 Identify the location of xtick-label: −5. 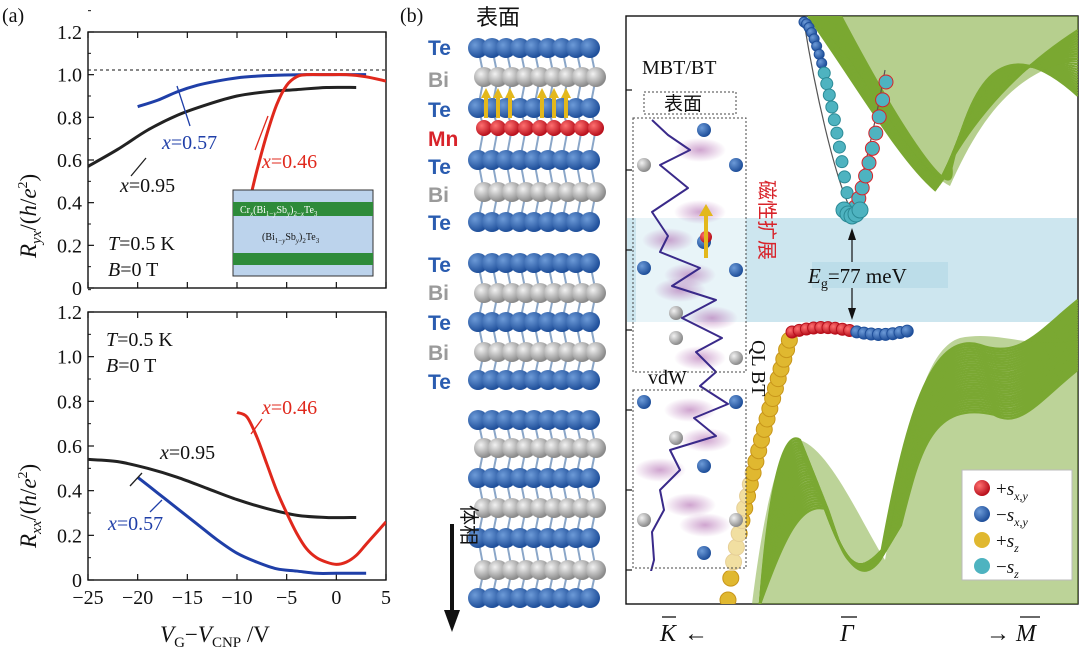
(286, 598).